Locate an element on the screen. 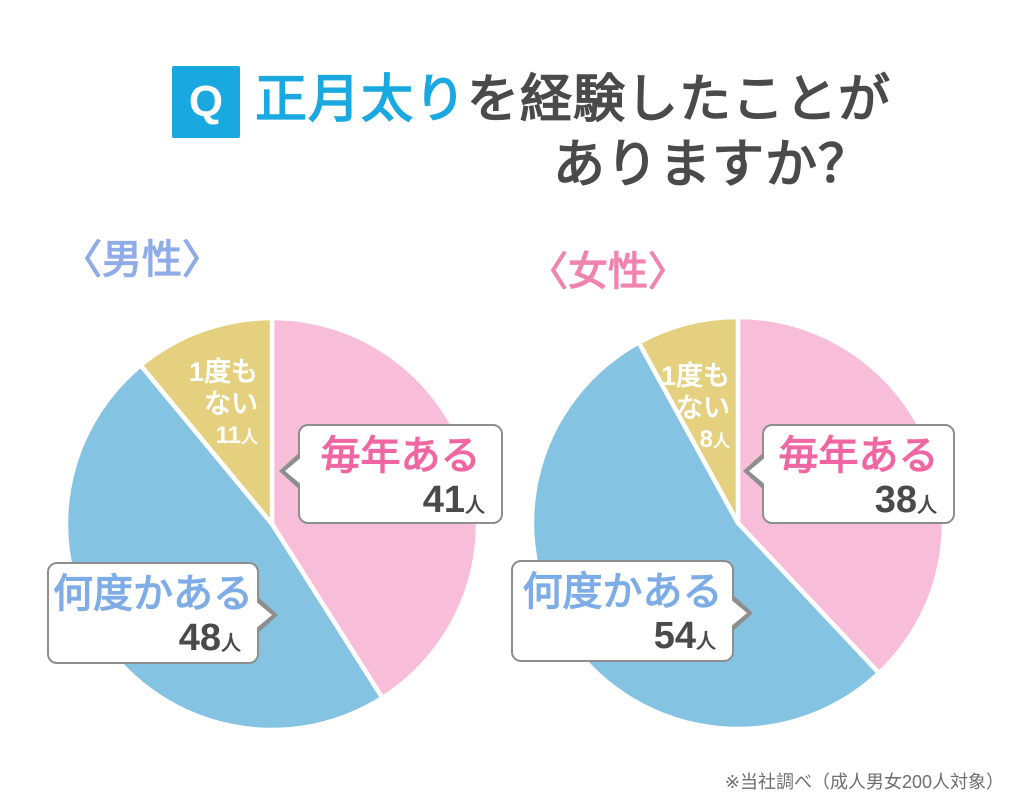 The image size is (1012, 800). female-every-year-label: 毎年ある is located at coordinates (858, 456).